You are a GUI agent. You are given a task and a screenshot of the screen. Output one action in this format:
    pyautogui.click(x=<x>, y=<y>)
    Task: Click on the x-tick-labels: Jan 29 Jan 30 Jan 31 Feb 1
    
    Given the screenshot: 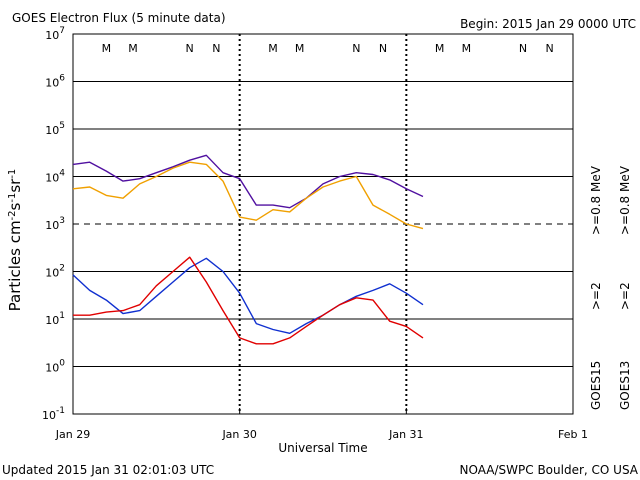 What is the action you would take?
    pyautogui.click(x=321, y=424)
    